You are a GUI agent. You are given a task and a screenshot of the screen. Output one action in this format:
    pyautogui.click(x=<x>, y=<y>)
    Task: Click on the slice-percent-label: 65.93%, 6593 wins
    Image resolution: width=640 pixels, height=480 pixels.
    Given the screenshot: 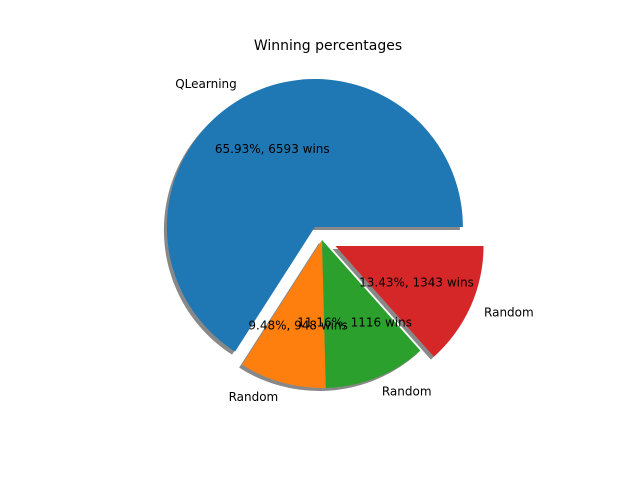 What is the action you would take?
    pyautogui.click(x=272, y=149)
    